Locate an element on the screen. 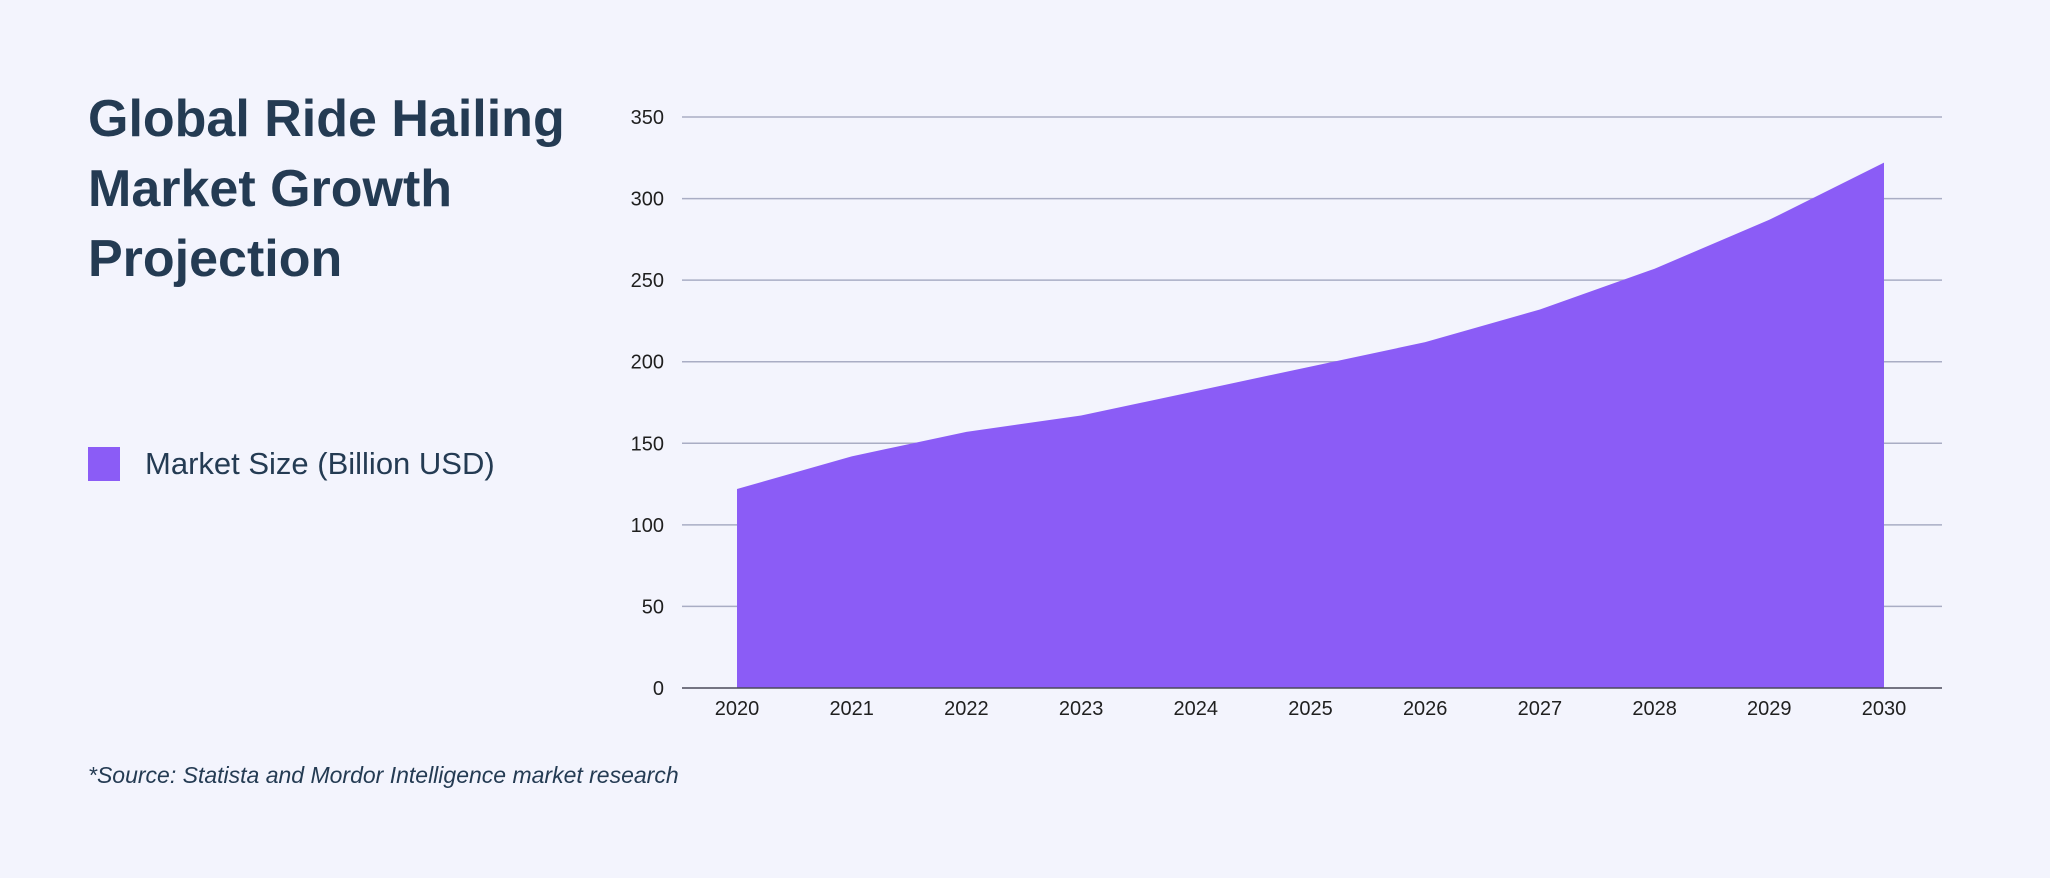 Image resolution: width=2050 pixels, height=878 pixels. x-tick-label: 2024 is located at coordinates (1196, 709).